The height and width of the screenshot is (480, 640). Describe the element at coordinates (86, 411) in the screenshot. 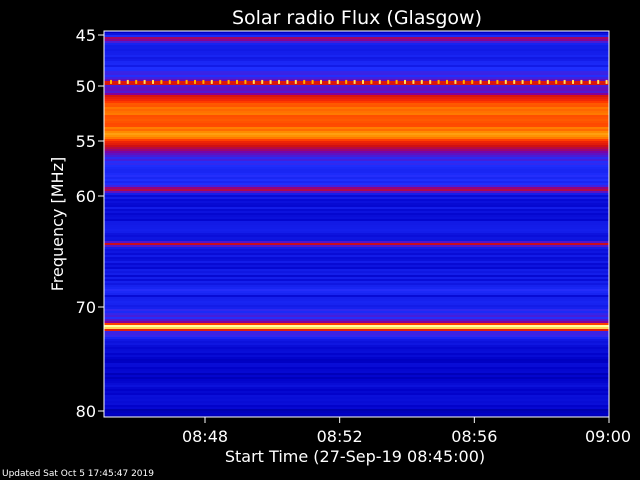

I see `y-tick-label: 80` at that location.